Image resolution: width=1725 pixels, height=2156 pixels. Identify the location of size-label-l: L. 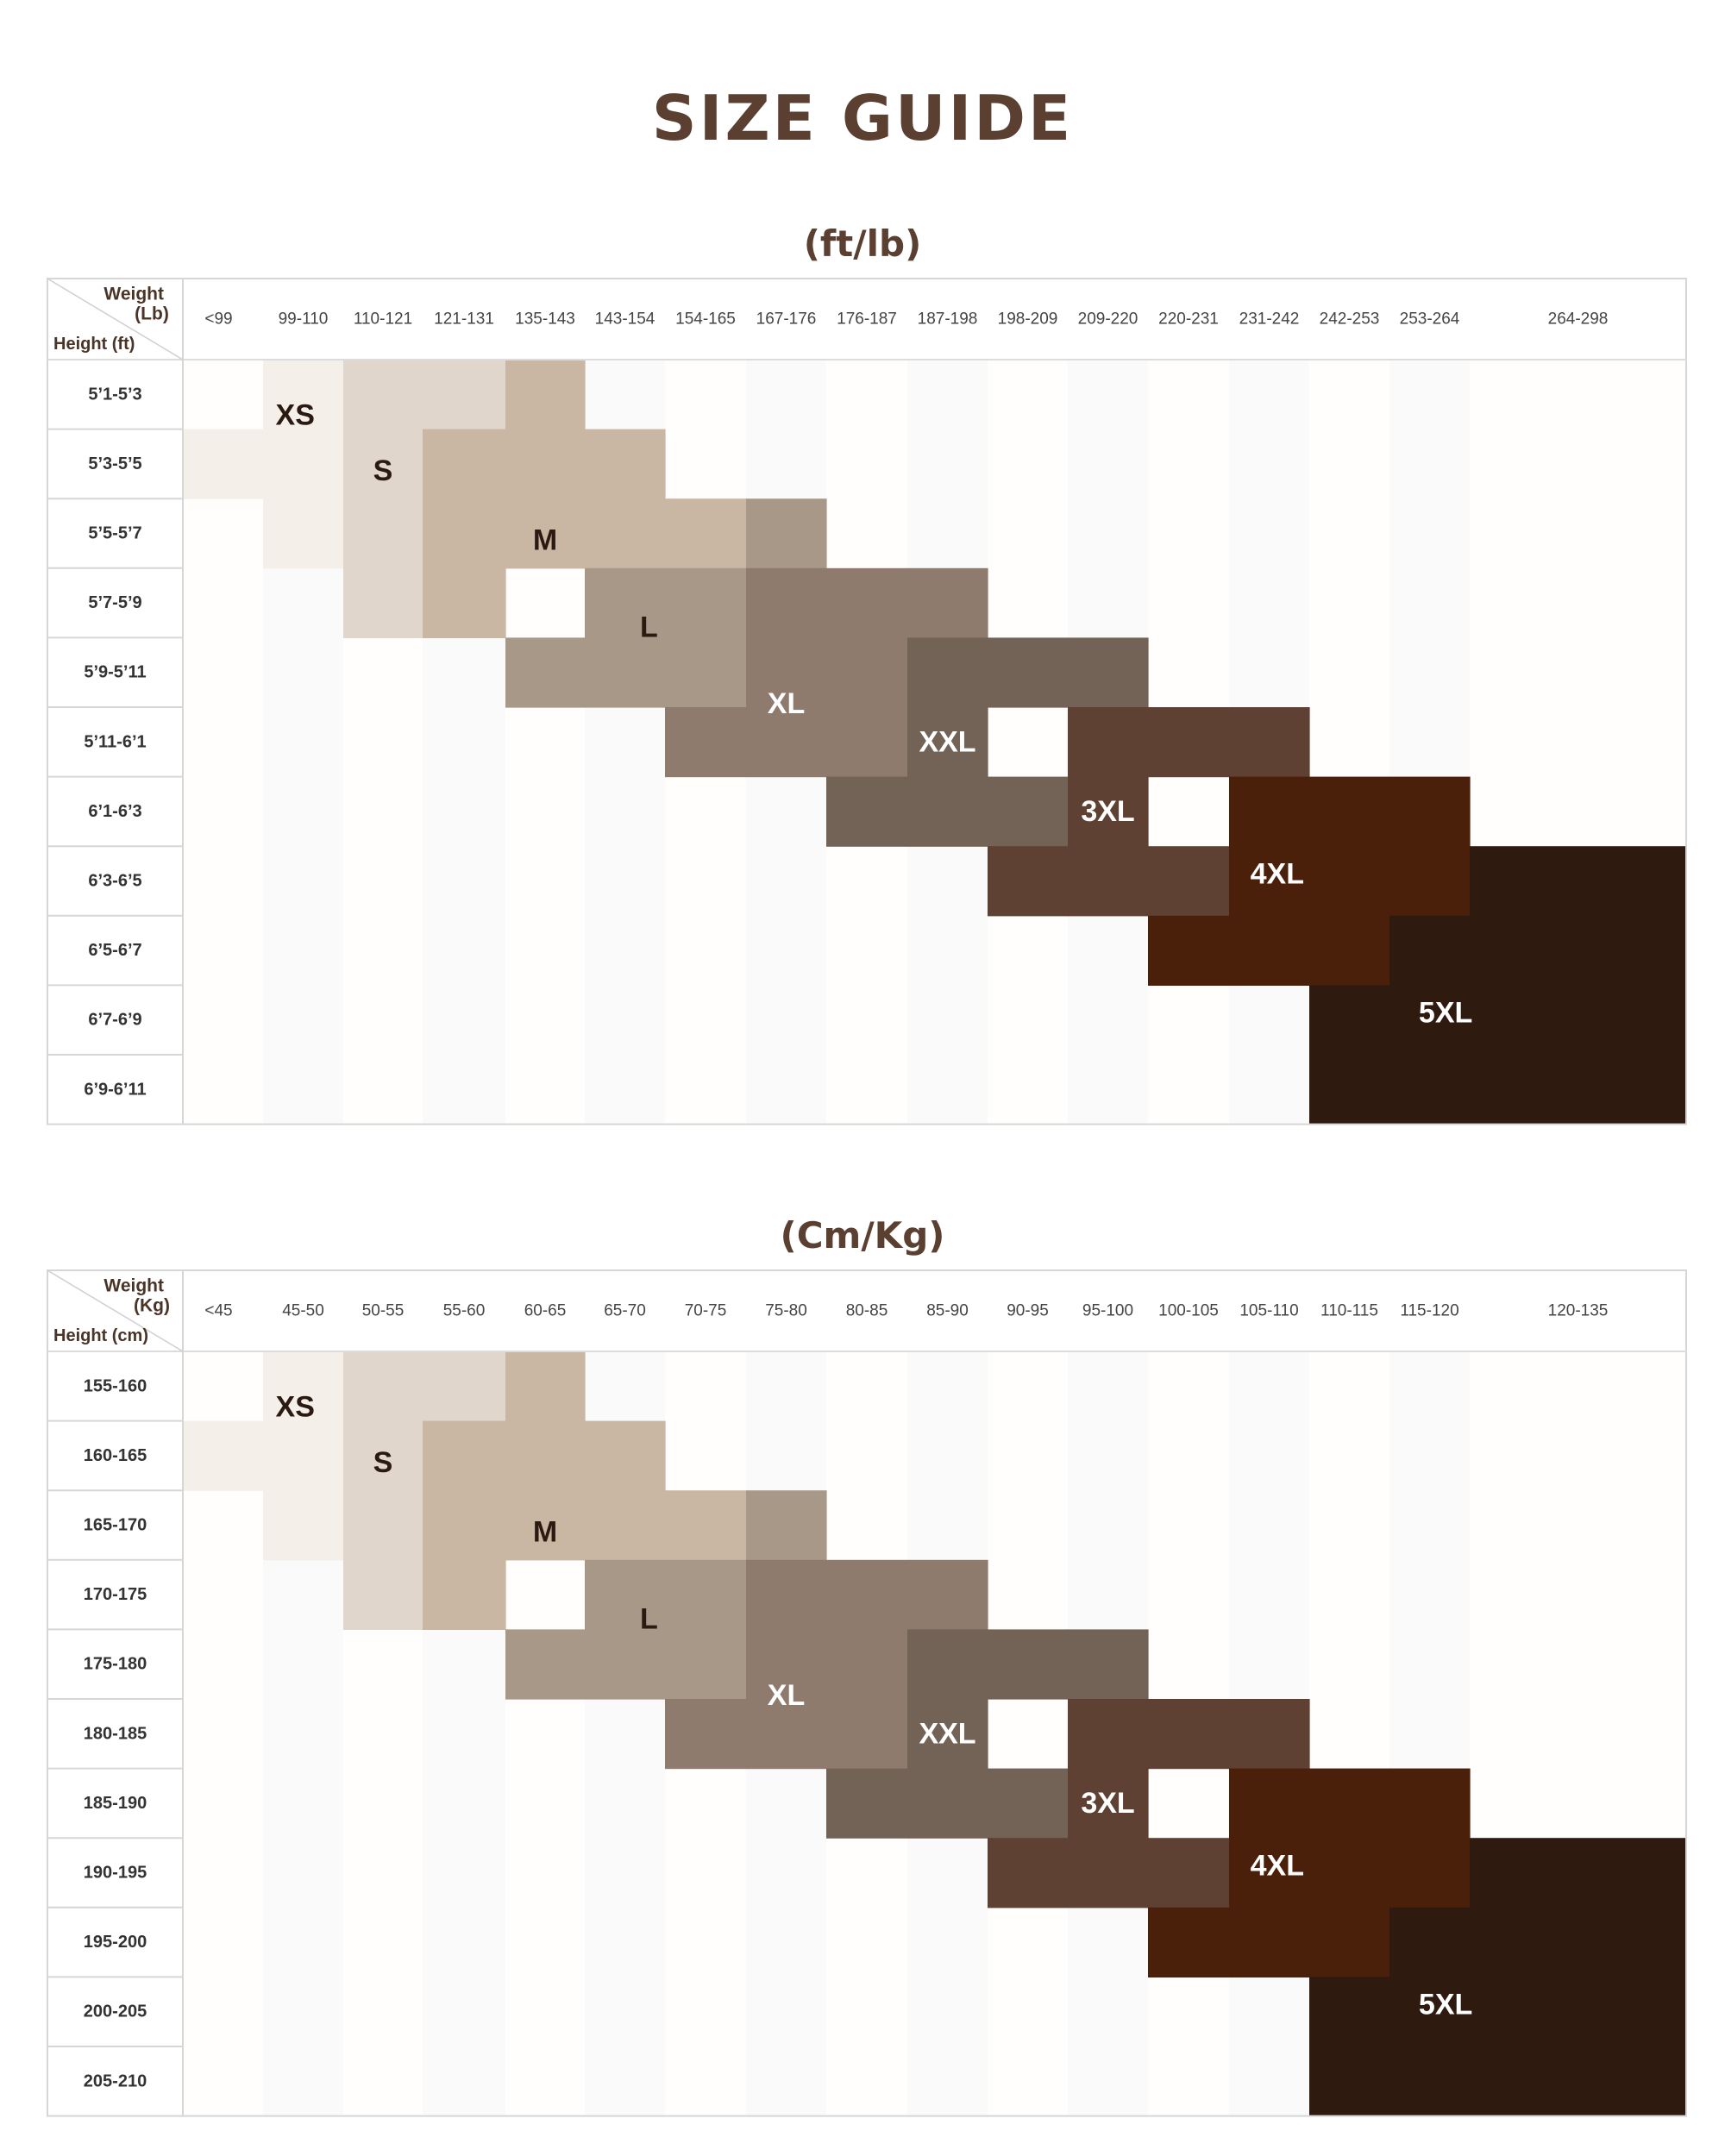
(649, 627).